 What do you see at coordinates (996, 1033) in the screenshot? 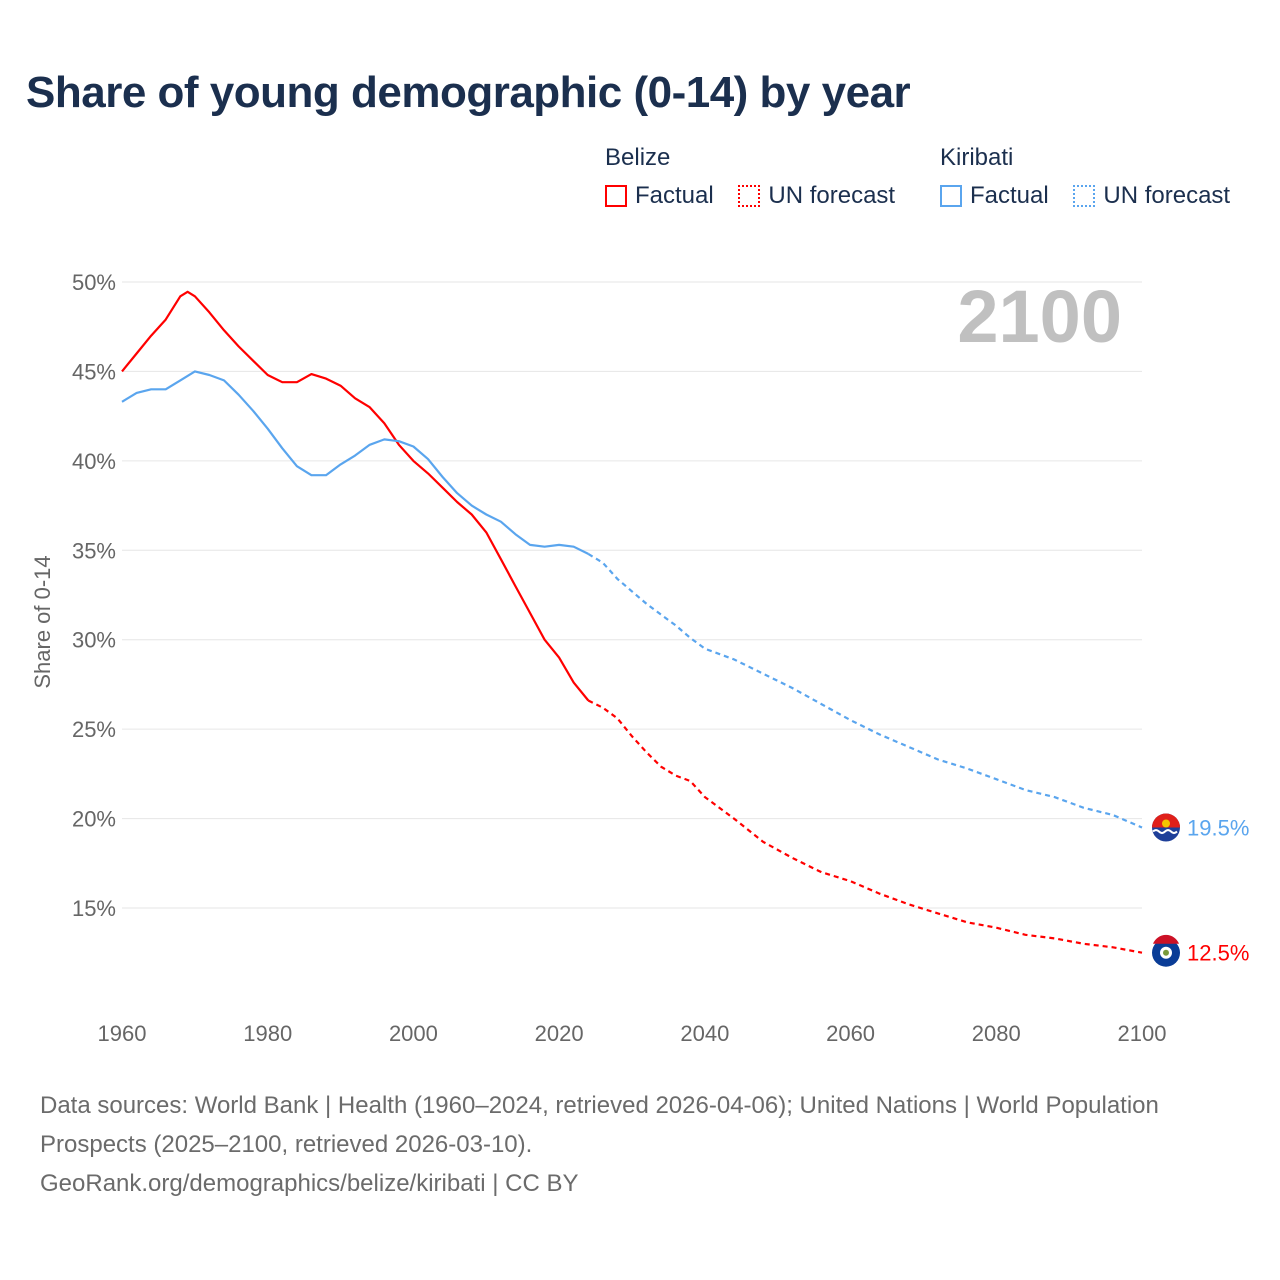
I see `x-tick-label: 2080` at bounding box center [996, 1033].